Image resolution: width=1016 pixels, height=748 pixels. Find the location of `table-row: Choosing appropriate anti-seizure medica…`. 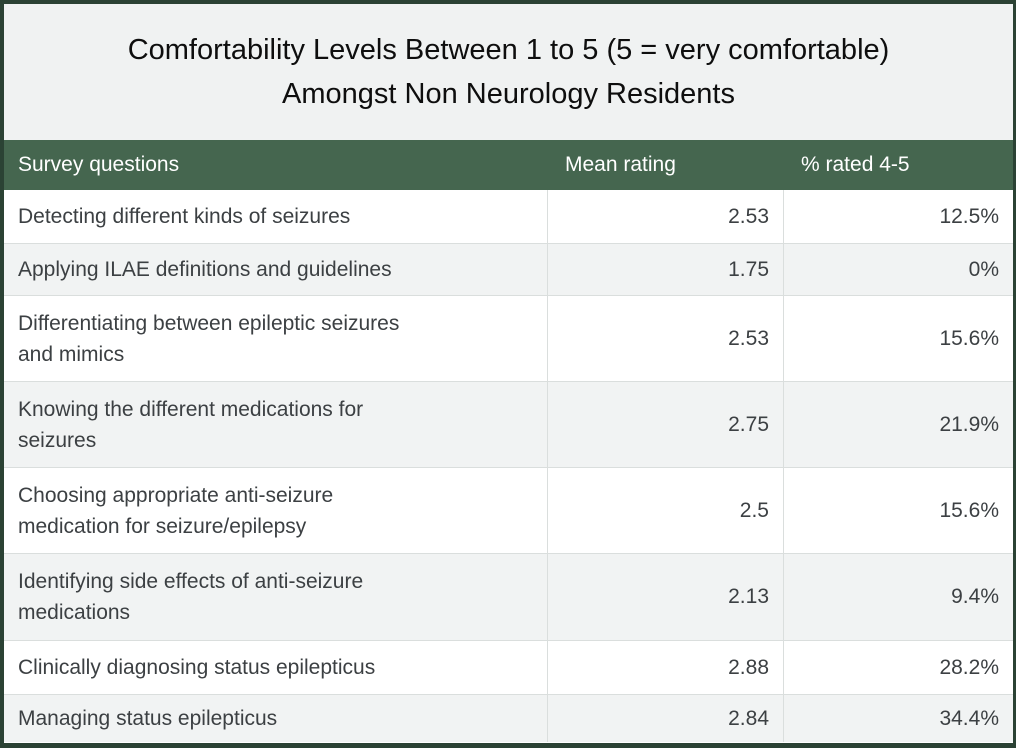

table-row: Choosing appropriate anti-seizure medica… is located at coordinates (508, 510).